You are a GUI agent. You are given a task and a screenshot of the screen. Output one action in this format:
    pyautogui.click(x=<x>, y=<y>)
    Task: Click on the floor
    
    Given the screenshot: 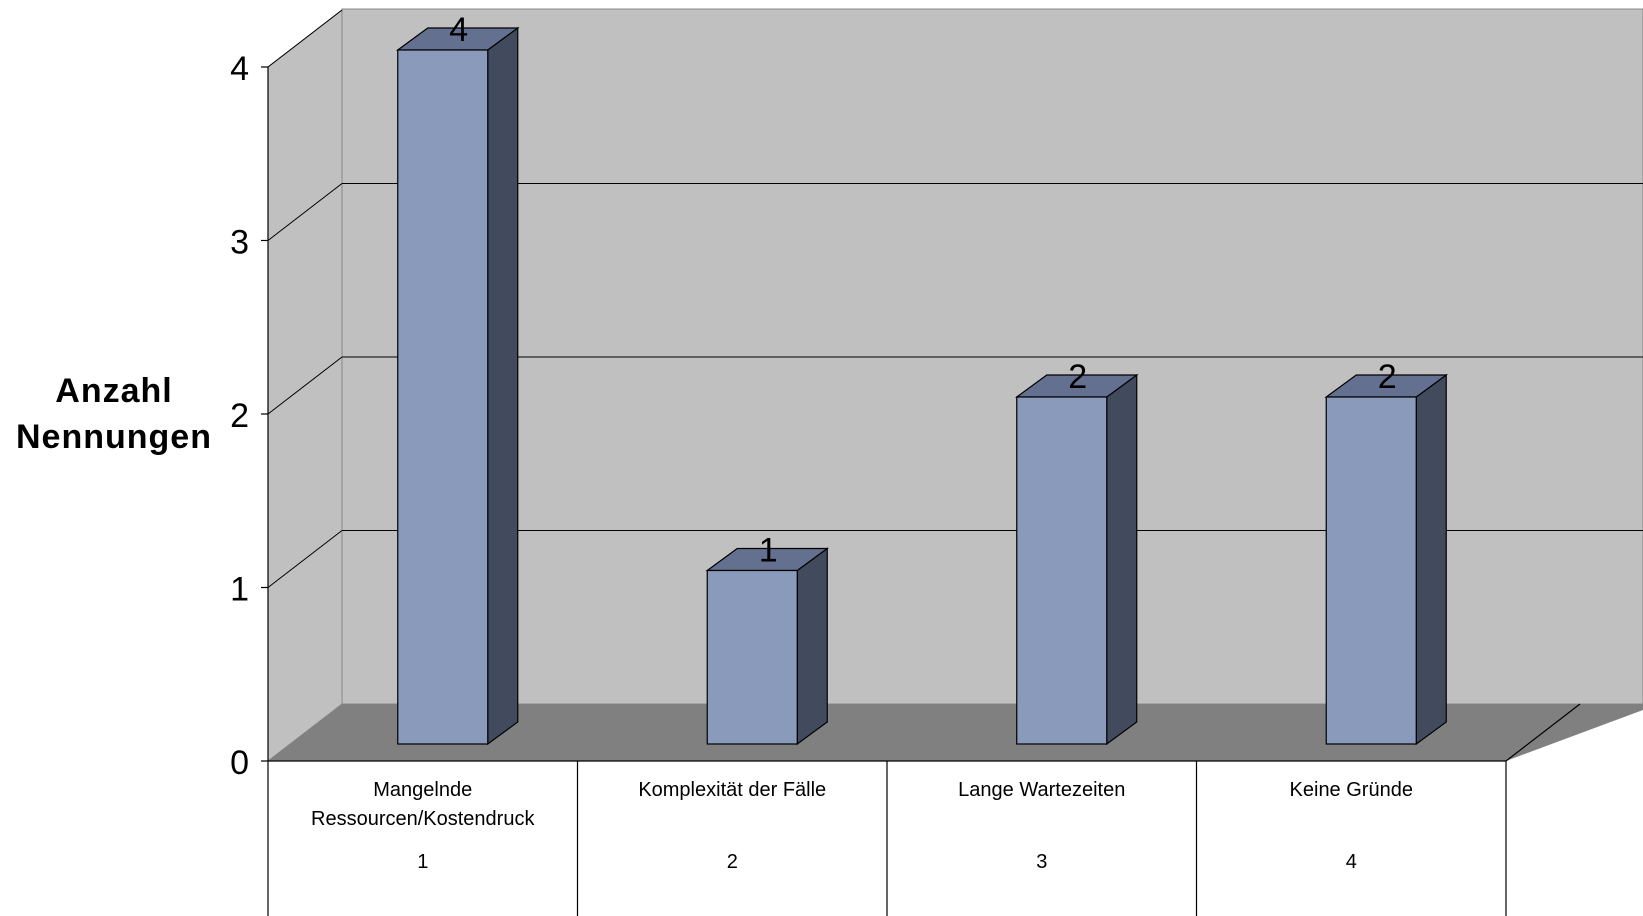 What is the action you would take?
    pyautogui.click(x=955, y=732)
    